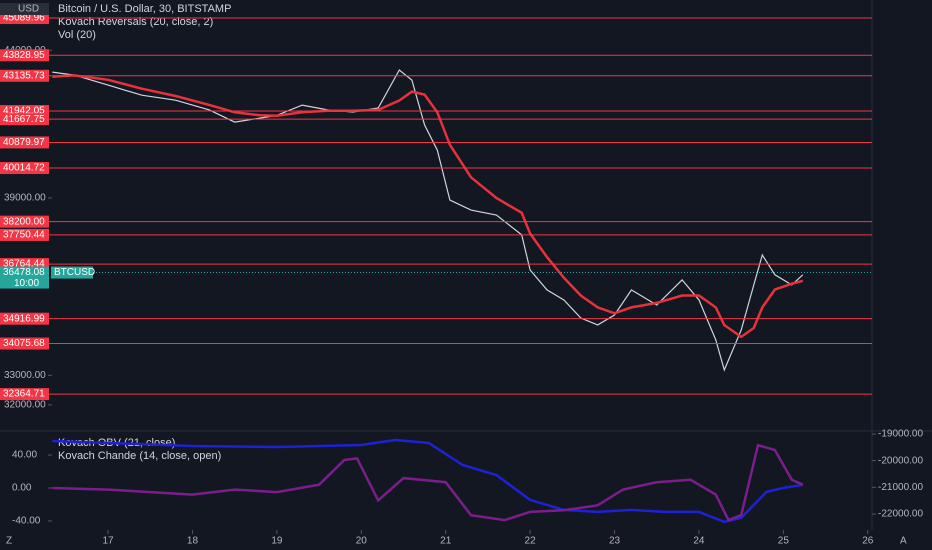  What do you see at coordinates (615, 541) in the screenshot?
I see `x-tick-label: 23` at bounding box center [615, 541].